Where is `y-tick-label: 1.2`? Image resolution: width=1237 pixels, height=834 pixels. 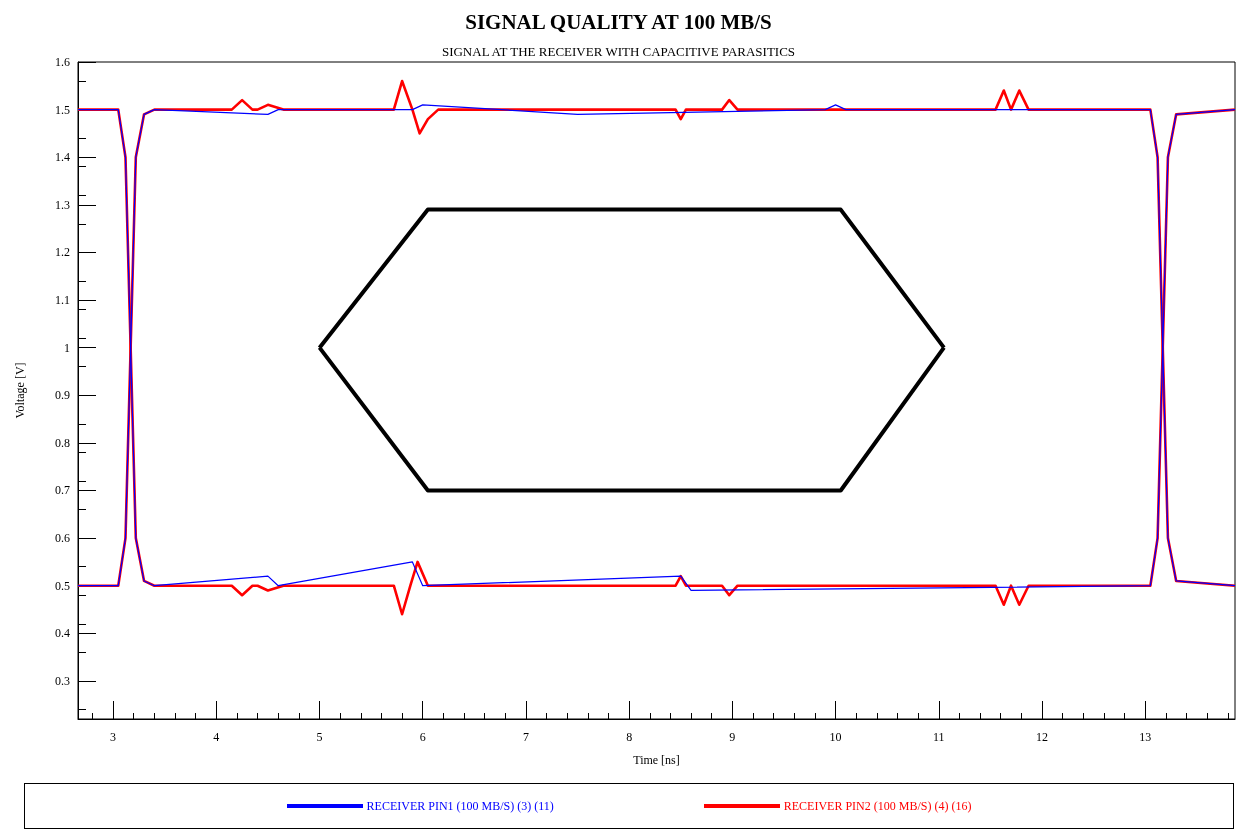
y-tick-label: 1.2 is located at coordinates (62, 252).